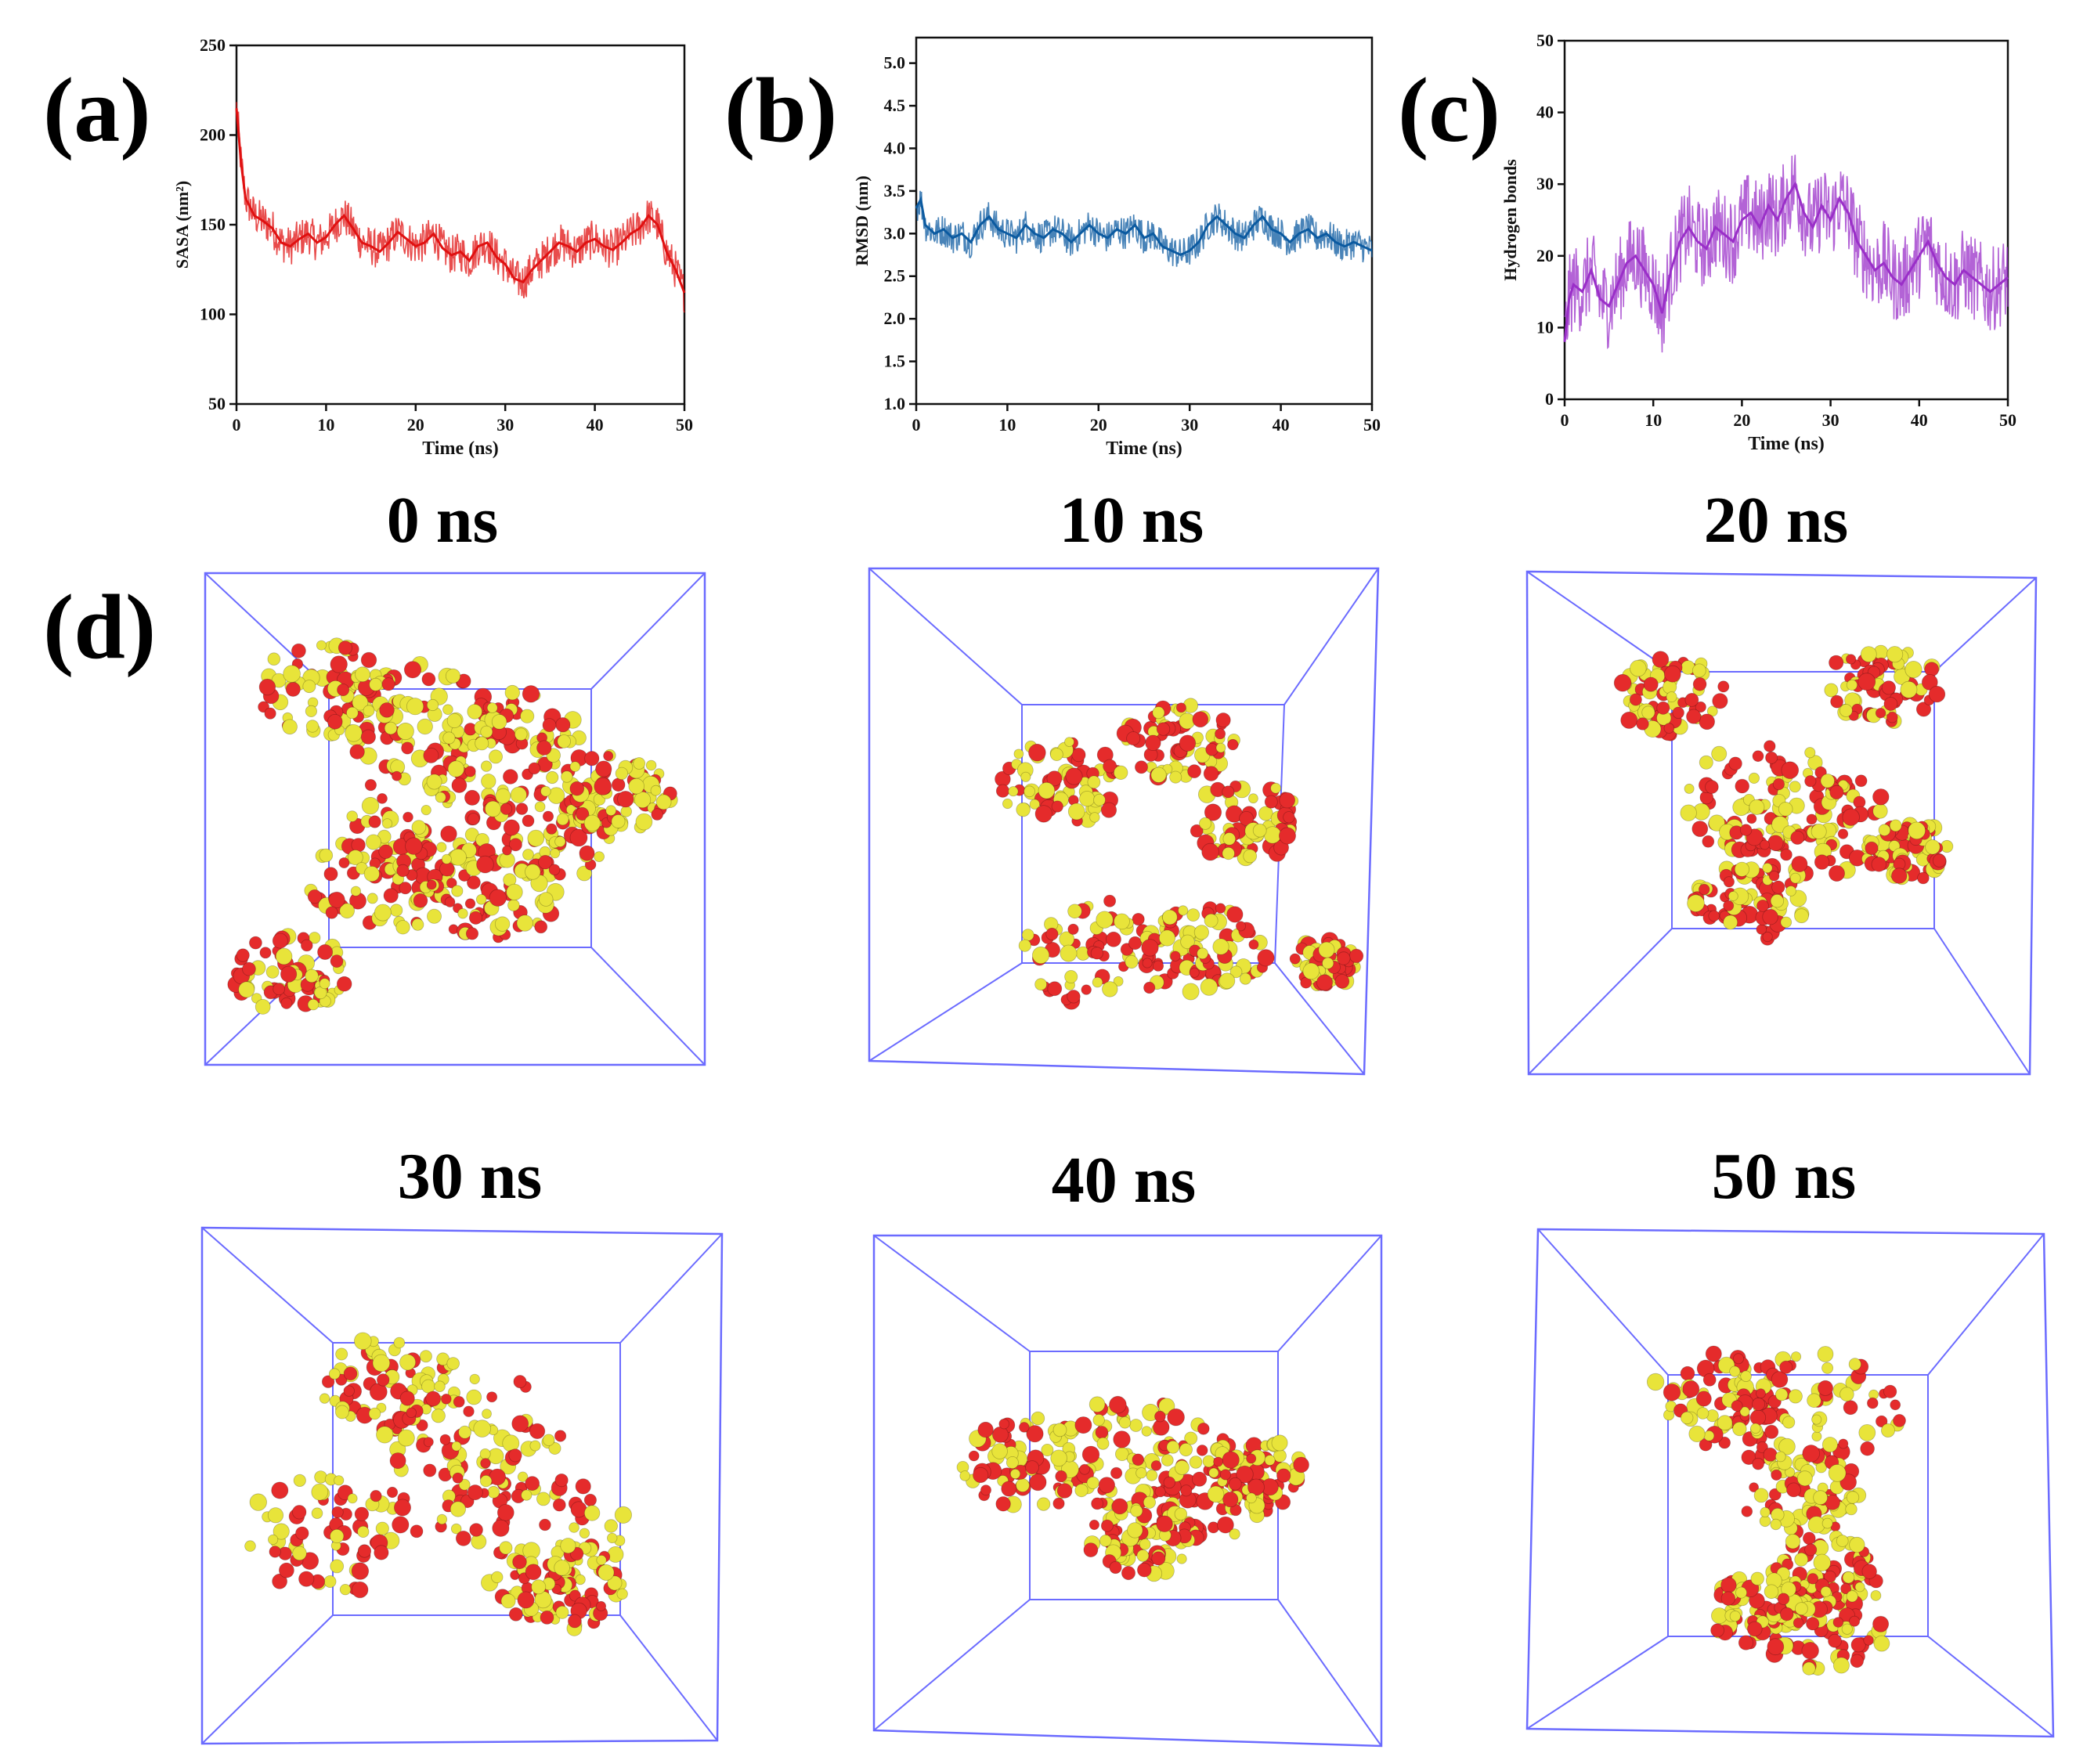 The width and height of the screenshot is (2094, 1764). What do you see at coordinates (1786, 220) in the screenshot?
I see `plot-frame` at bounding box center [1786, 220].